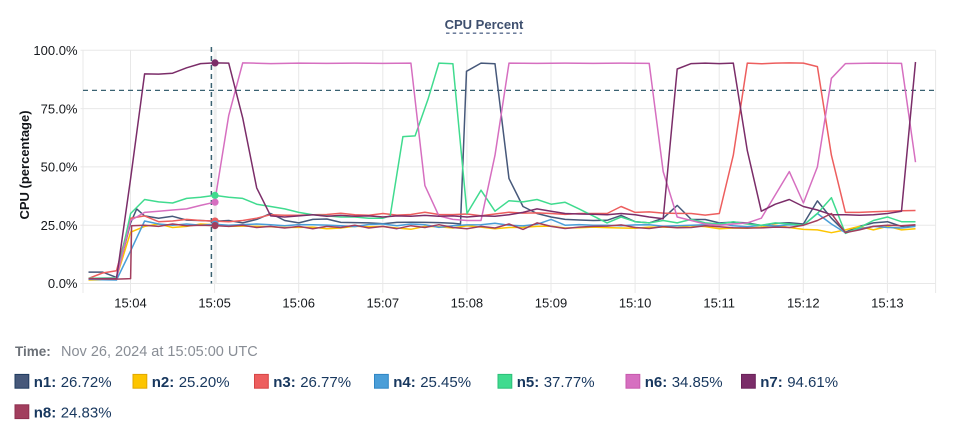 The image size is (968, 441). I want to click on svg-text: 100.0%, so click(55, 50).